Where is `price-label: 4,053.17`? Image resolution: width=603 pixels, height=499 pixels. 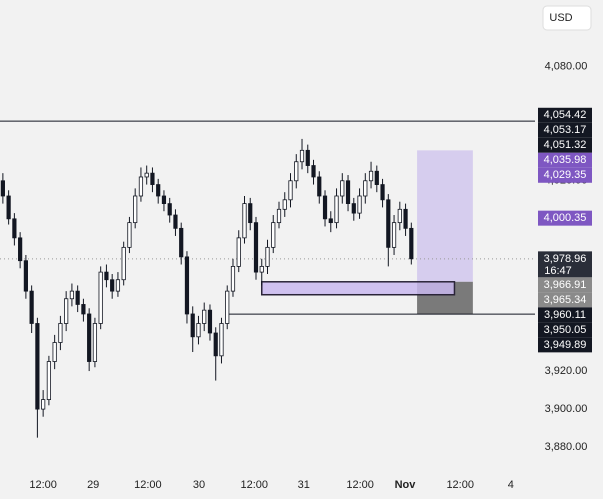
price-label: 4,053.17 is located at coordinates (565, 130).